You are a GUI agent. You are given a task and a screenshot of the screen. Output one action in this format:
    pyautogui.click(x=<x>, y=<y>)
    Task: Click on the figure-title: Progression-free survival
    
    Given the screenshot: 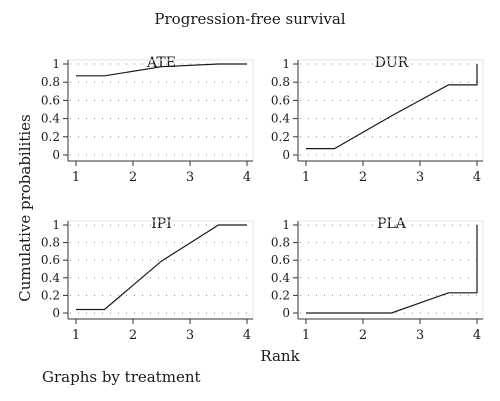 What is the action you would take?
    pyautogui.click(x=250, y=19)
    